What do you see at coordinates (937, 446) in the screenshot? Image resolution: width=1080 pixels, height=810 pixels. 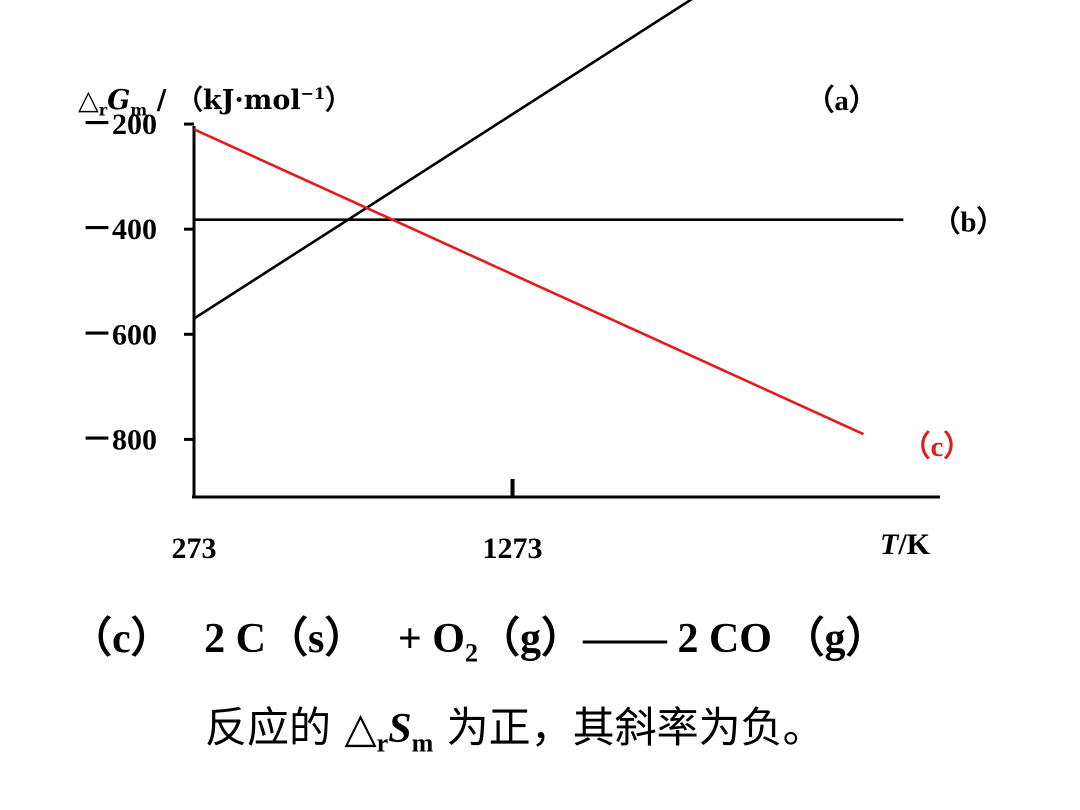 I see `series-label: （c）` at bounding box center [937, 446].